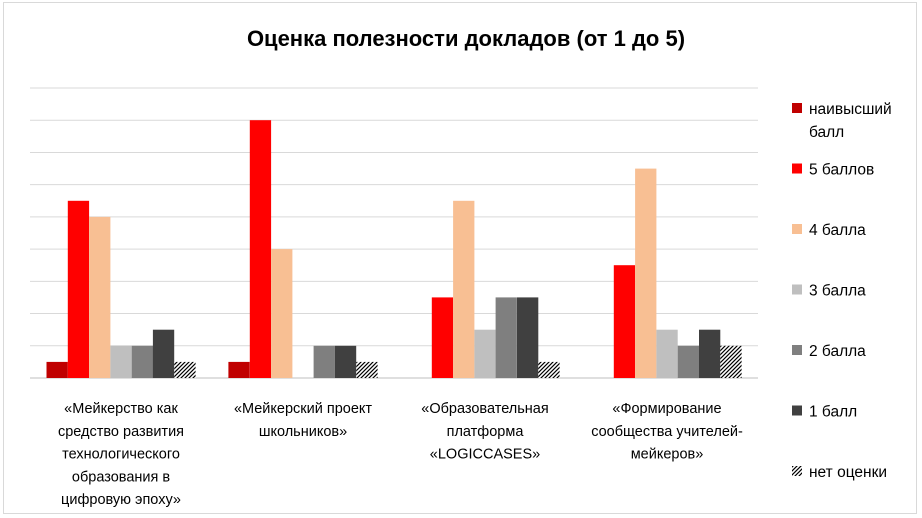  What do you see at coordinates (848, 472) in the screenshot?
I see `legend-label: нет оценки` at bounding box center [848, 472].